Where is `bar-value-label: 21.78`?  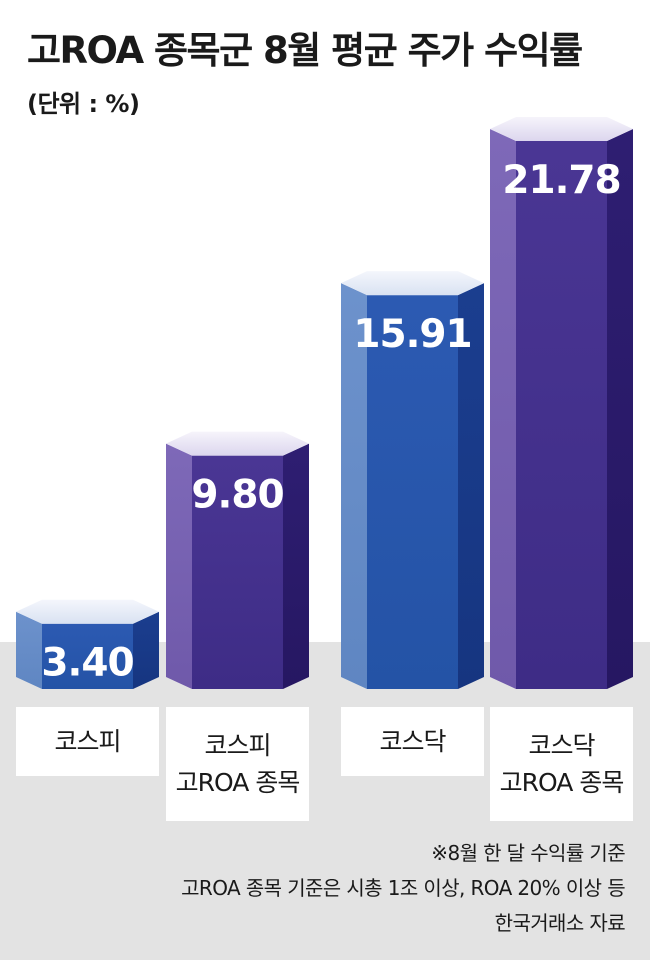 bar-value-label: 21.78 is located at coordinates (561, 180).